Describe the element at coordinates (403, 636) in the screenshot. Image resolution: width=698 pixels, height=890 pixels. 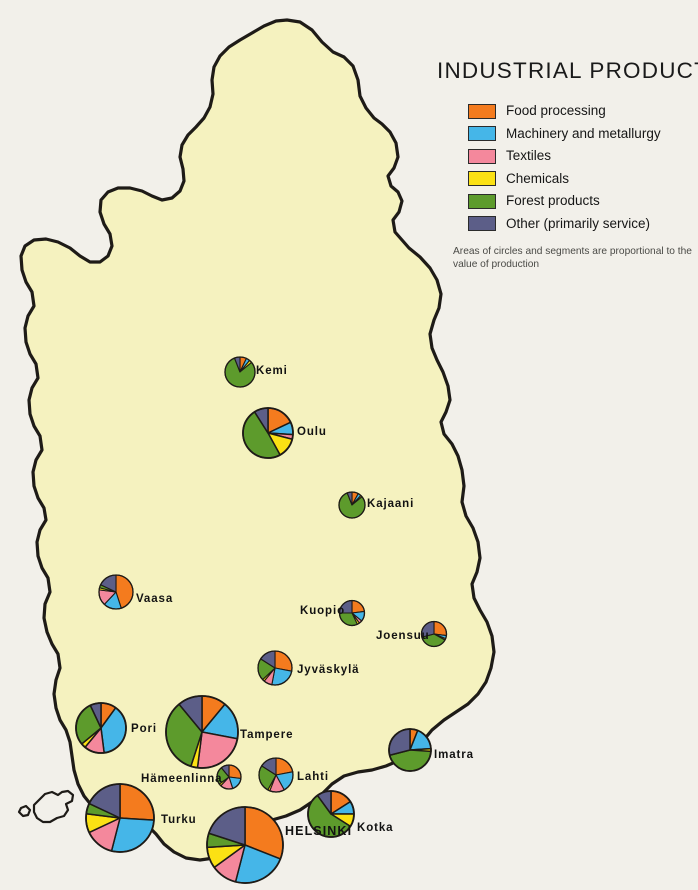
I see `city-label-joensuu: Joensuu` at that location.